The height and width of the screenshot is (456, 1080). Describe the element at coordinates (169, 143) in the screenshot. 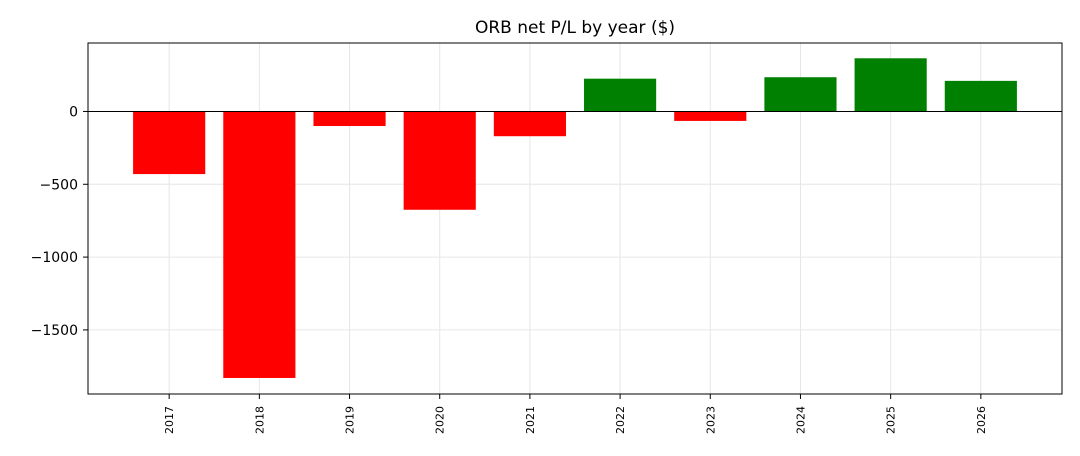

I see `bar-2017` at that location.